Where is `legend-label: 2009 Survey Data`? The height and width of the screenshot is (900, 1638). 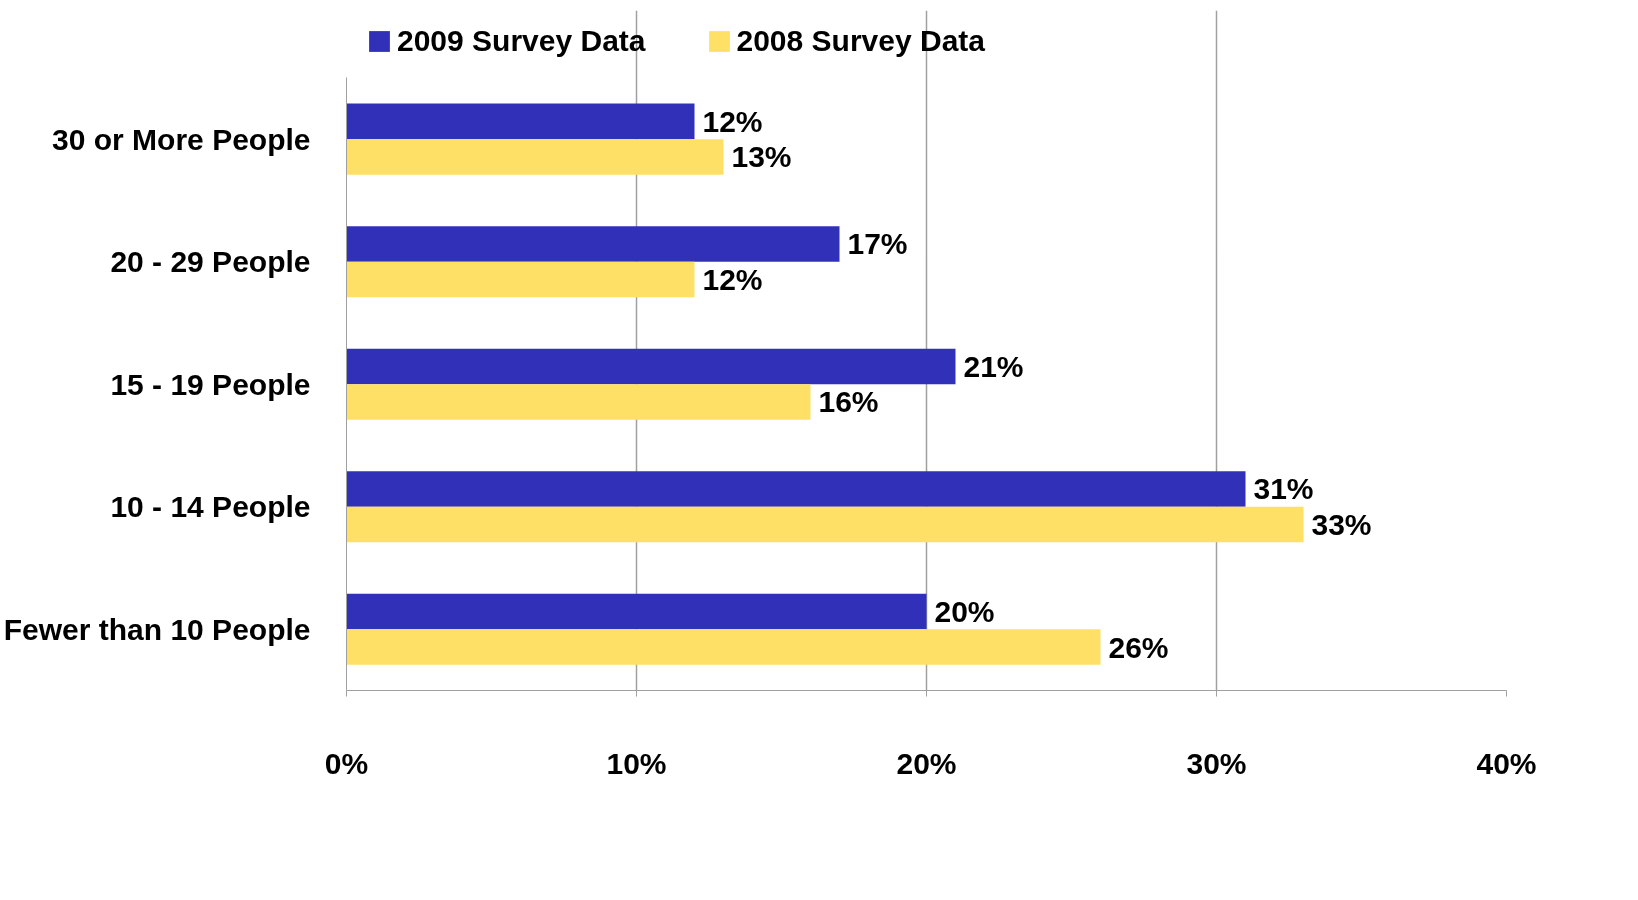 legend-label: 2009 Survey Data is located at coordinates (521, 41).